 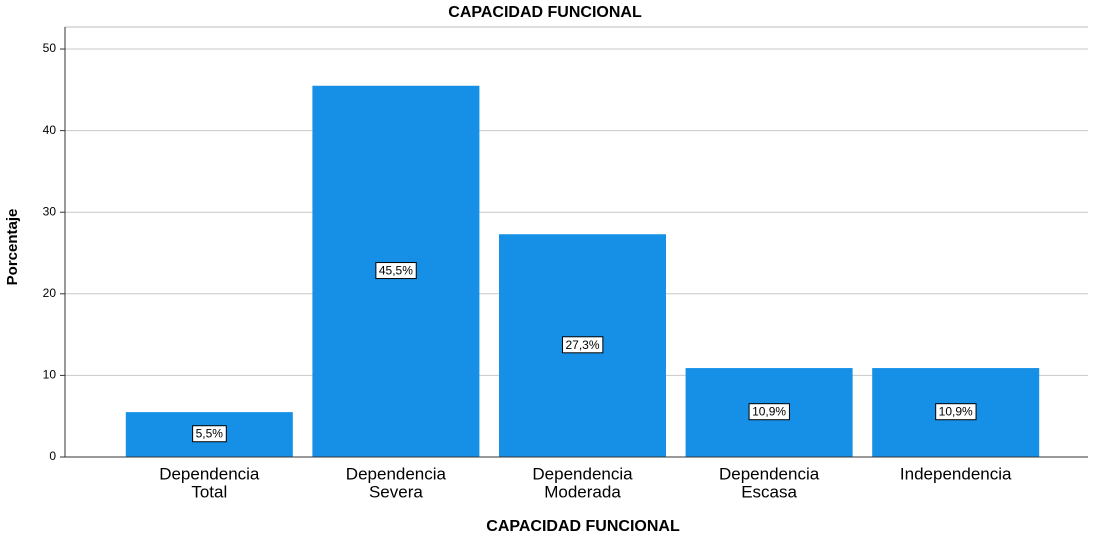 What do you see at coordinates (50, 211) in the screenshot?
I see `y-tick-label: 30` at bounding box center [50, 211].